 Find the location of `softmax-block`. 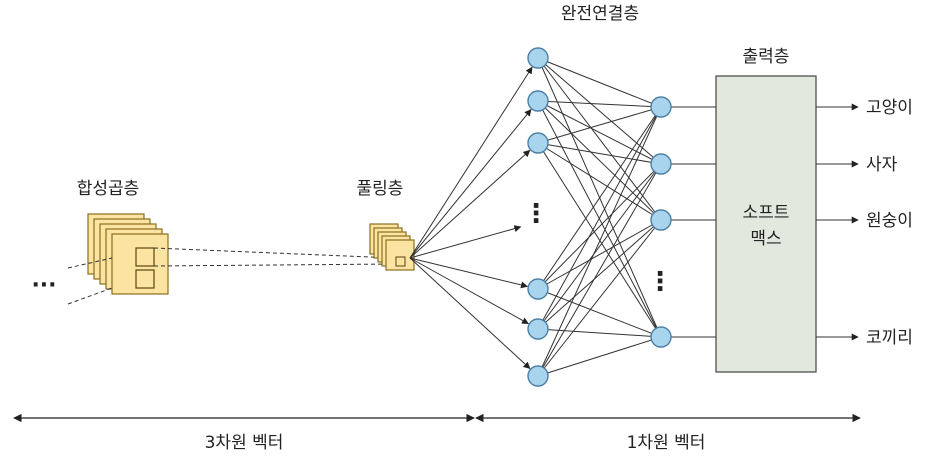

softmax-block is located at coordinates (766, 224).